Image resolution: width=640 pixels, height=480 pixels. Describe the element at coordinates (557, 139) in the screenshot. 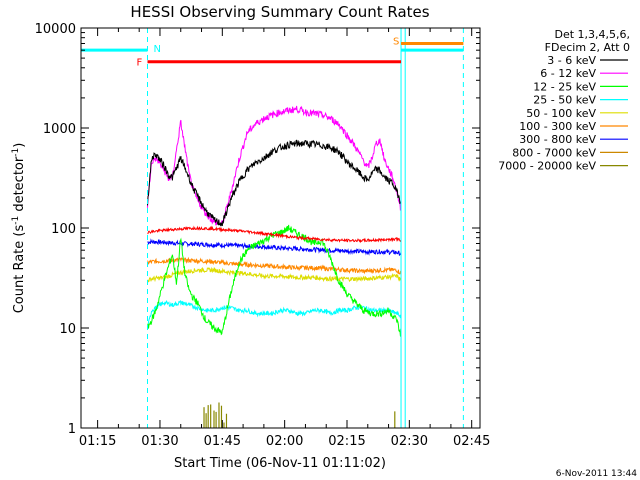

I see `legend-label-6: 300 - 800 keV` at that location.